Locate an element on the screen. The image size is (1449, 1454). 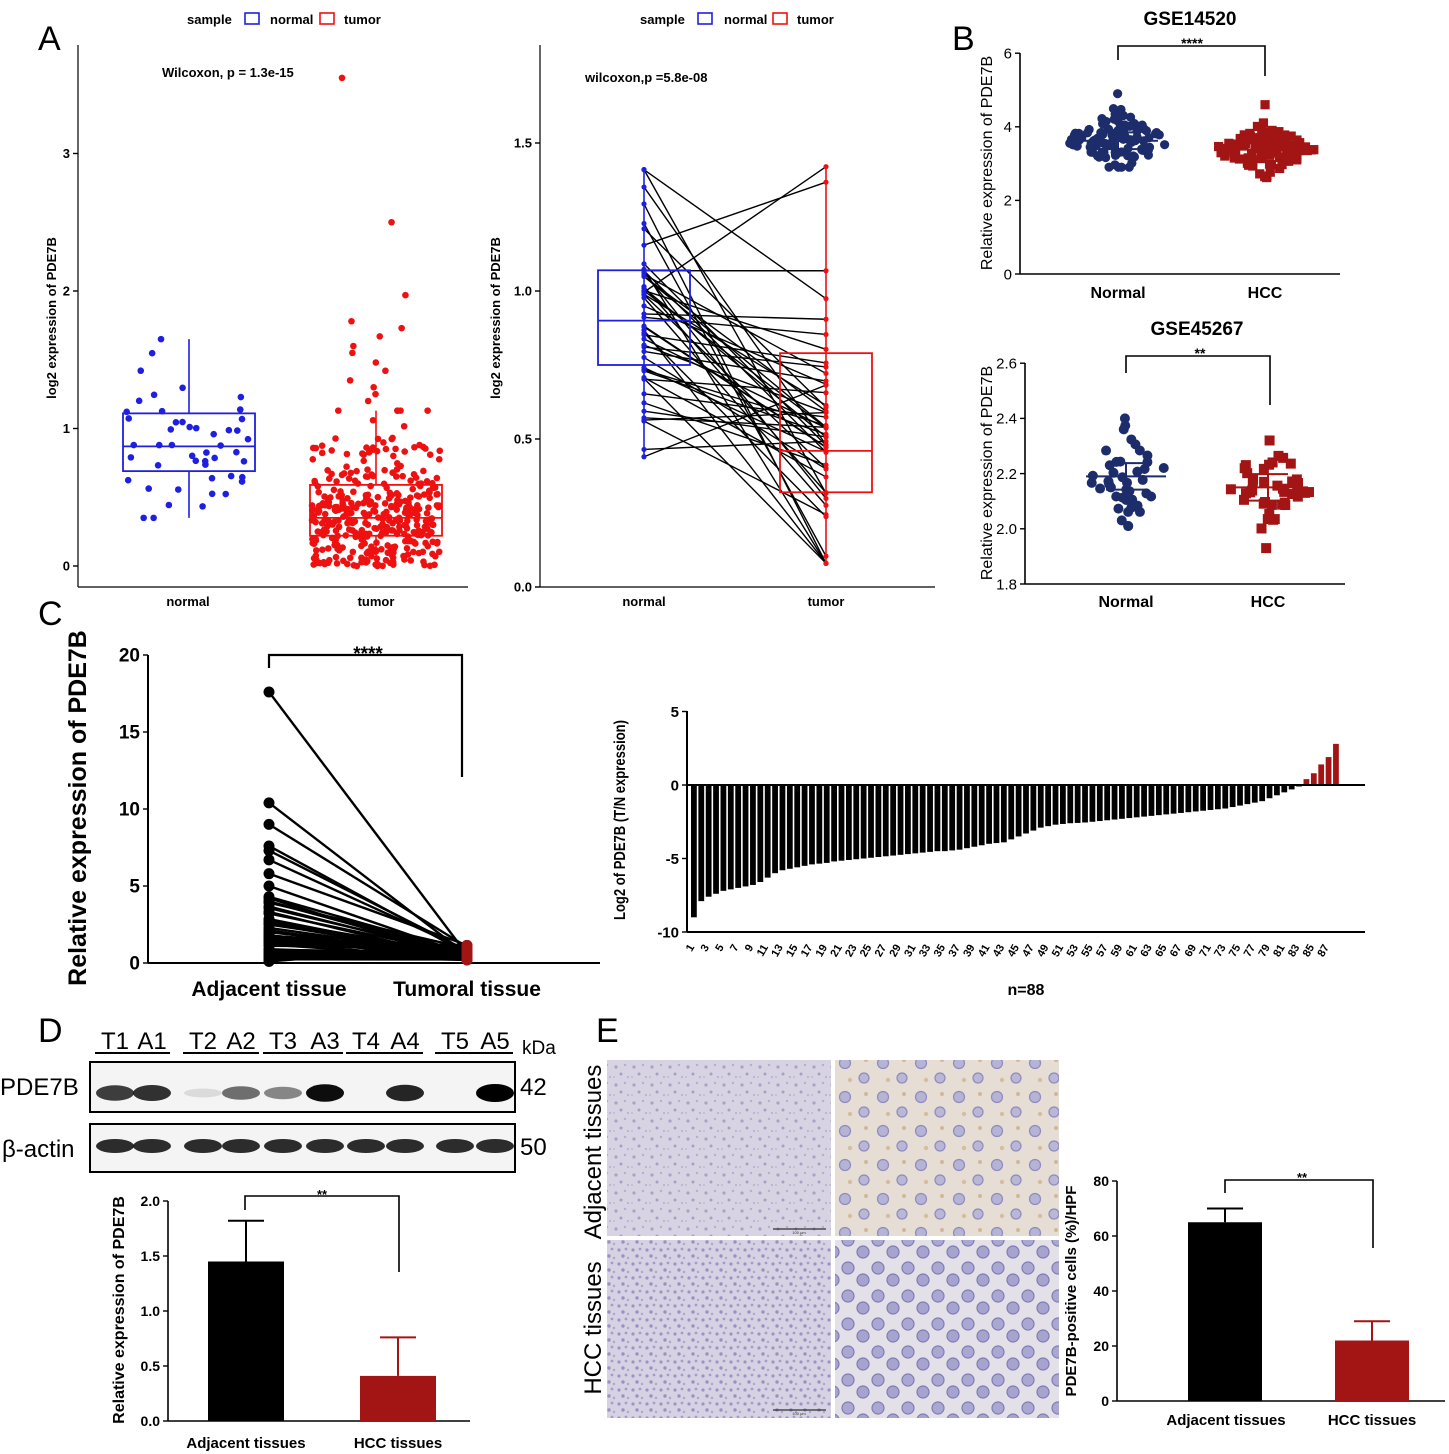
wb-bands is located at coordinates (305, 1118).